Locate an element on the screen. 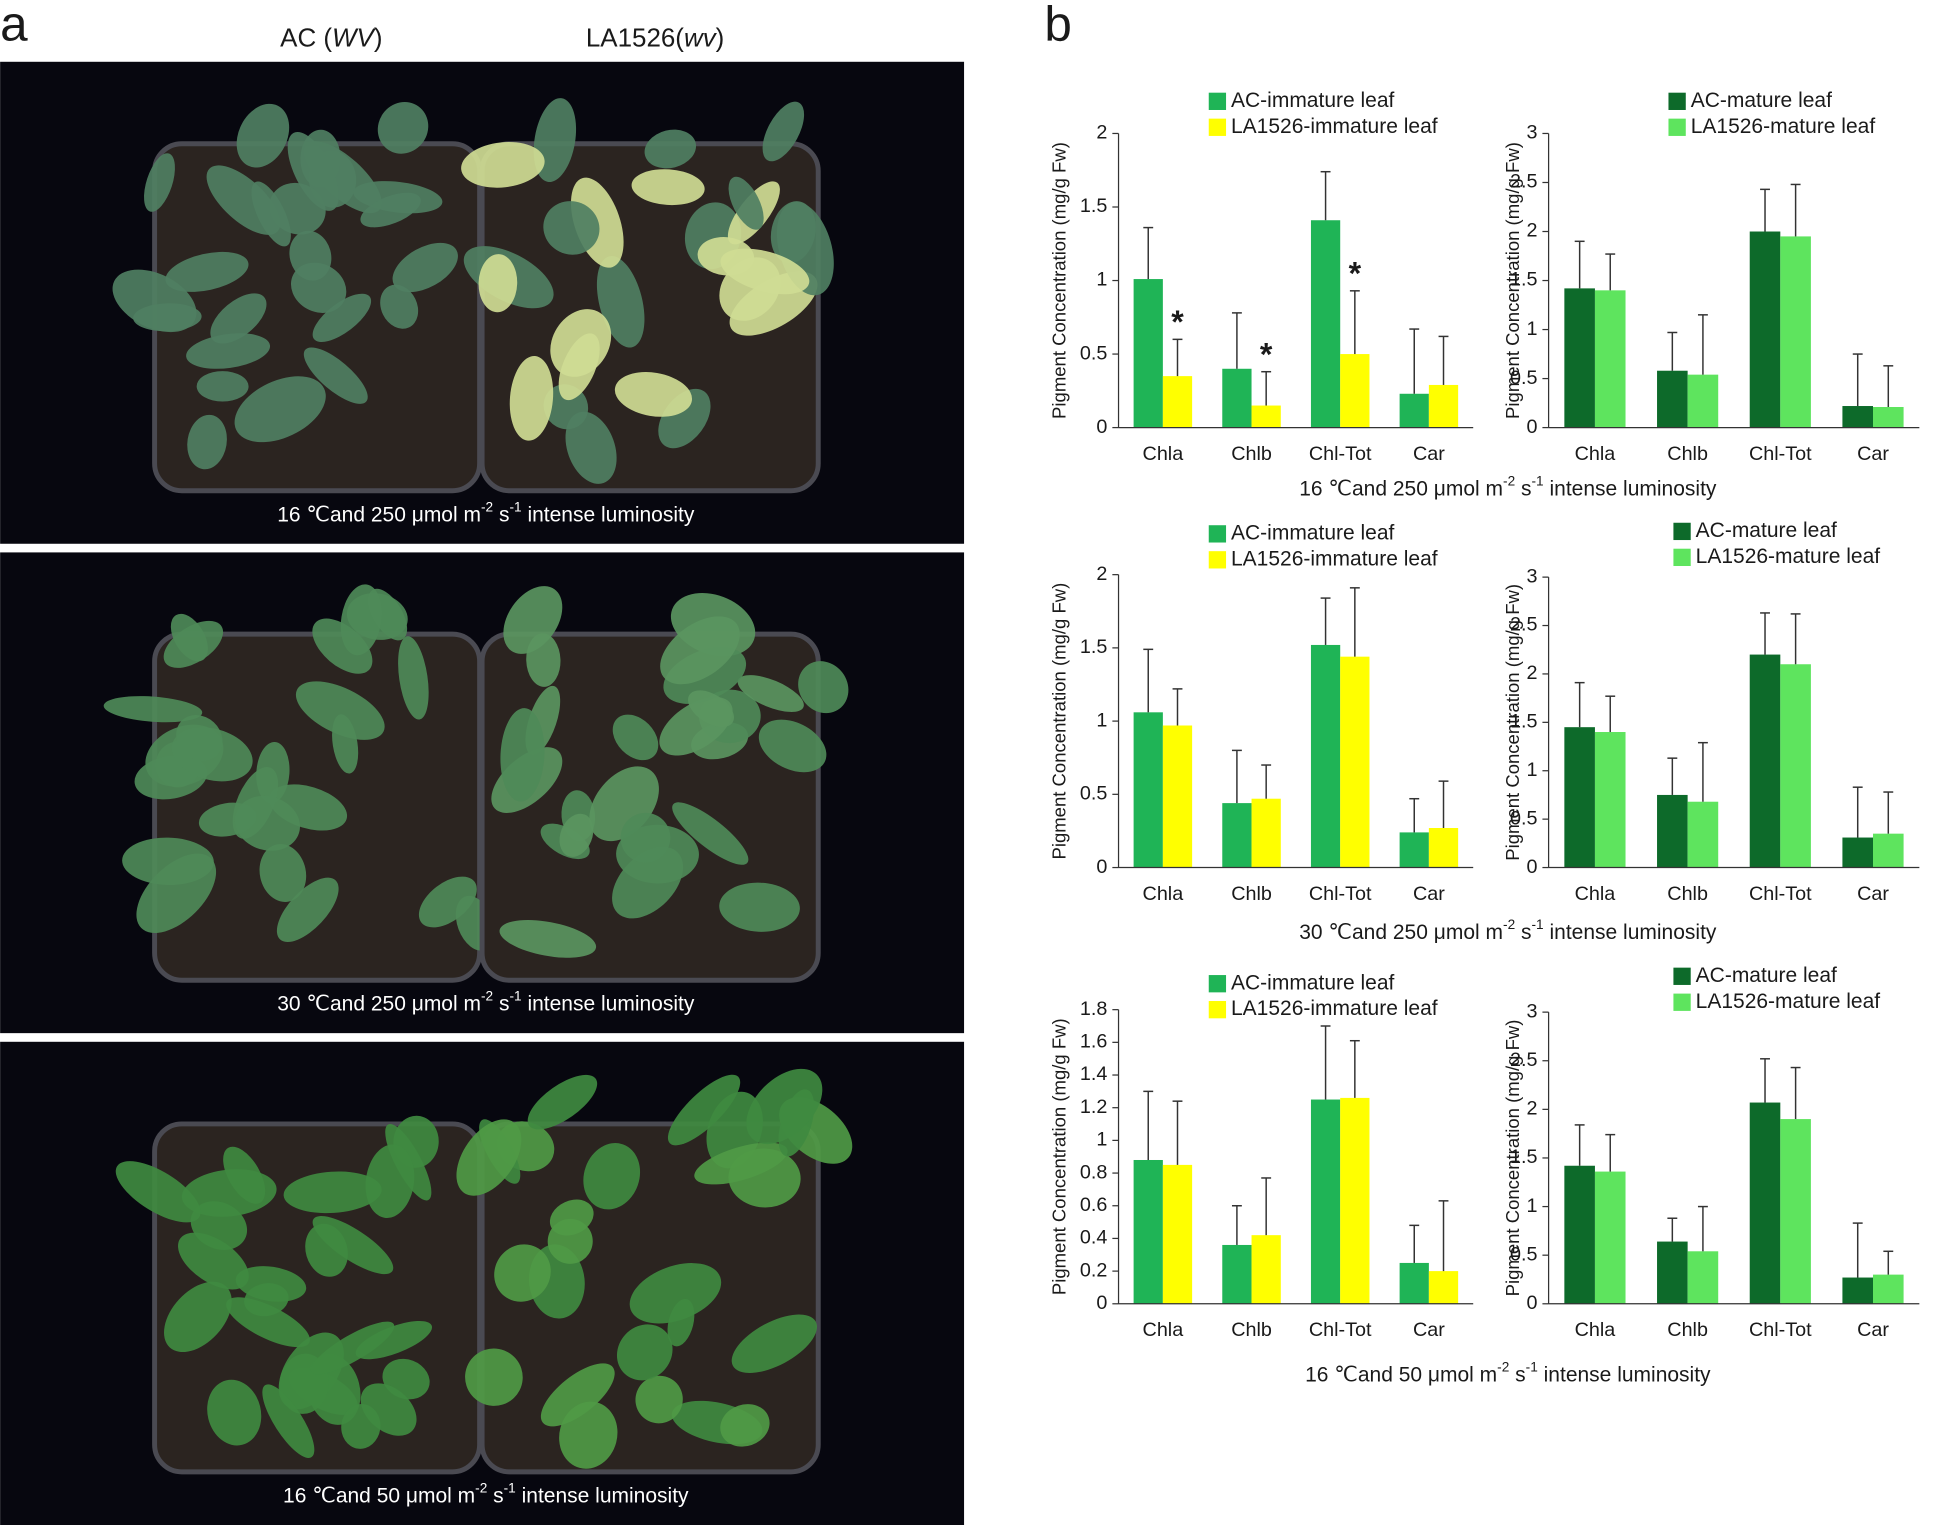 The image size is (1938, 1525). y-tick-label: 2.5 is located at coordinates (1523, 625).